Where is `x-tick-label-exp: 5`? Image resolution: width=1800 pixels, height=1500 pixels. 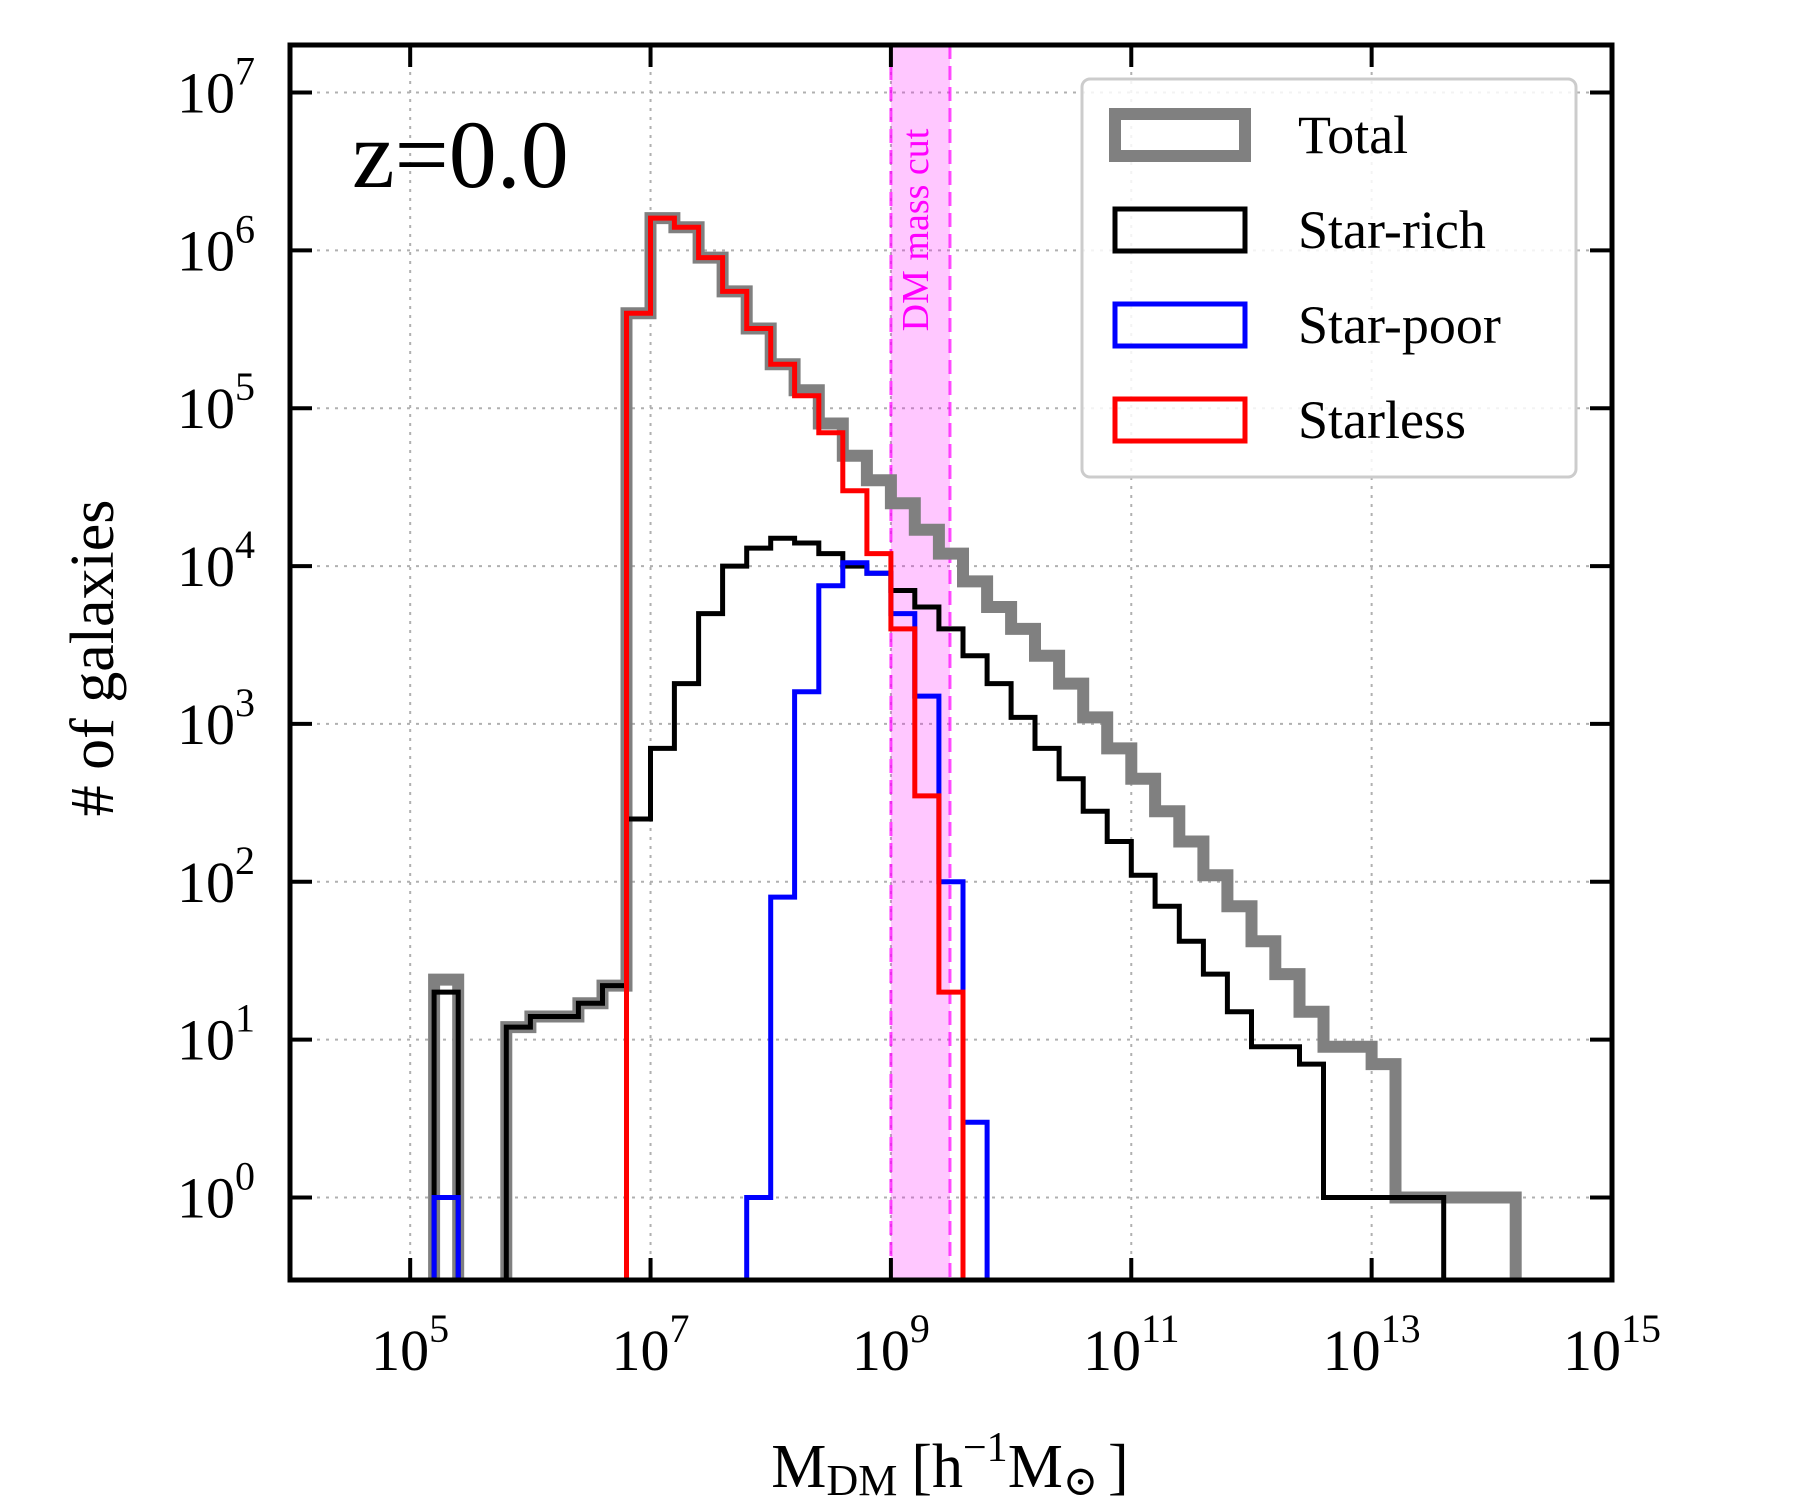 x-tick-label-exp: 5 is located at coordinates (439, 1328).